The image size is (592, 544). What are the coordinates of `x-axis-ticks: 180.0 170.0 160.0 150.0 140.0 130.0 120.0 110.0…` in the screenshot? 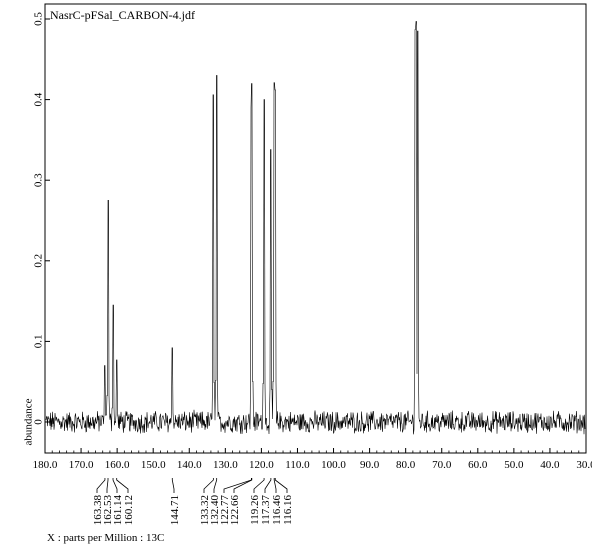 It's located at (312, 459).